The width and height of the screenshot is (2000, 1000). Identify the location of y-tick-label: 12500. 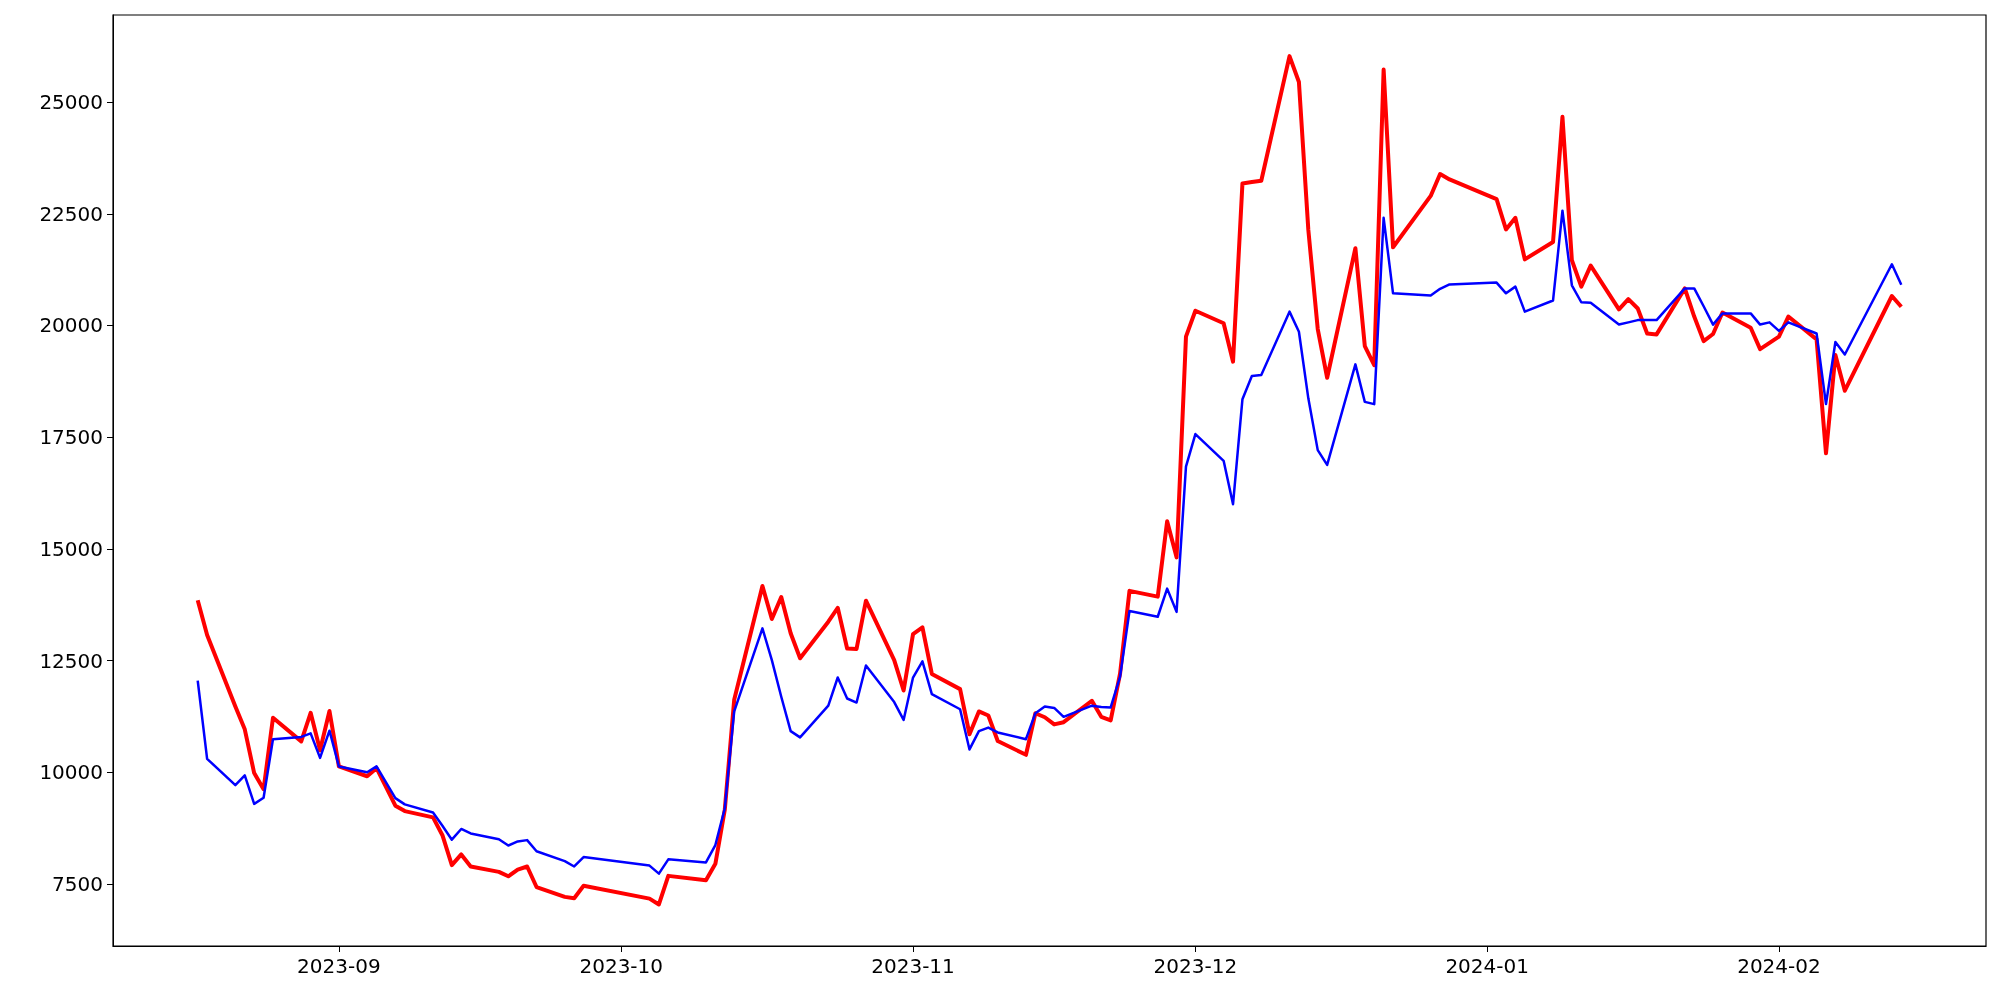
(71, 660).